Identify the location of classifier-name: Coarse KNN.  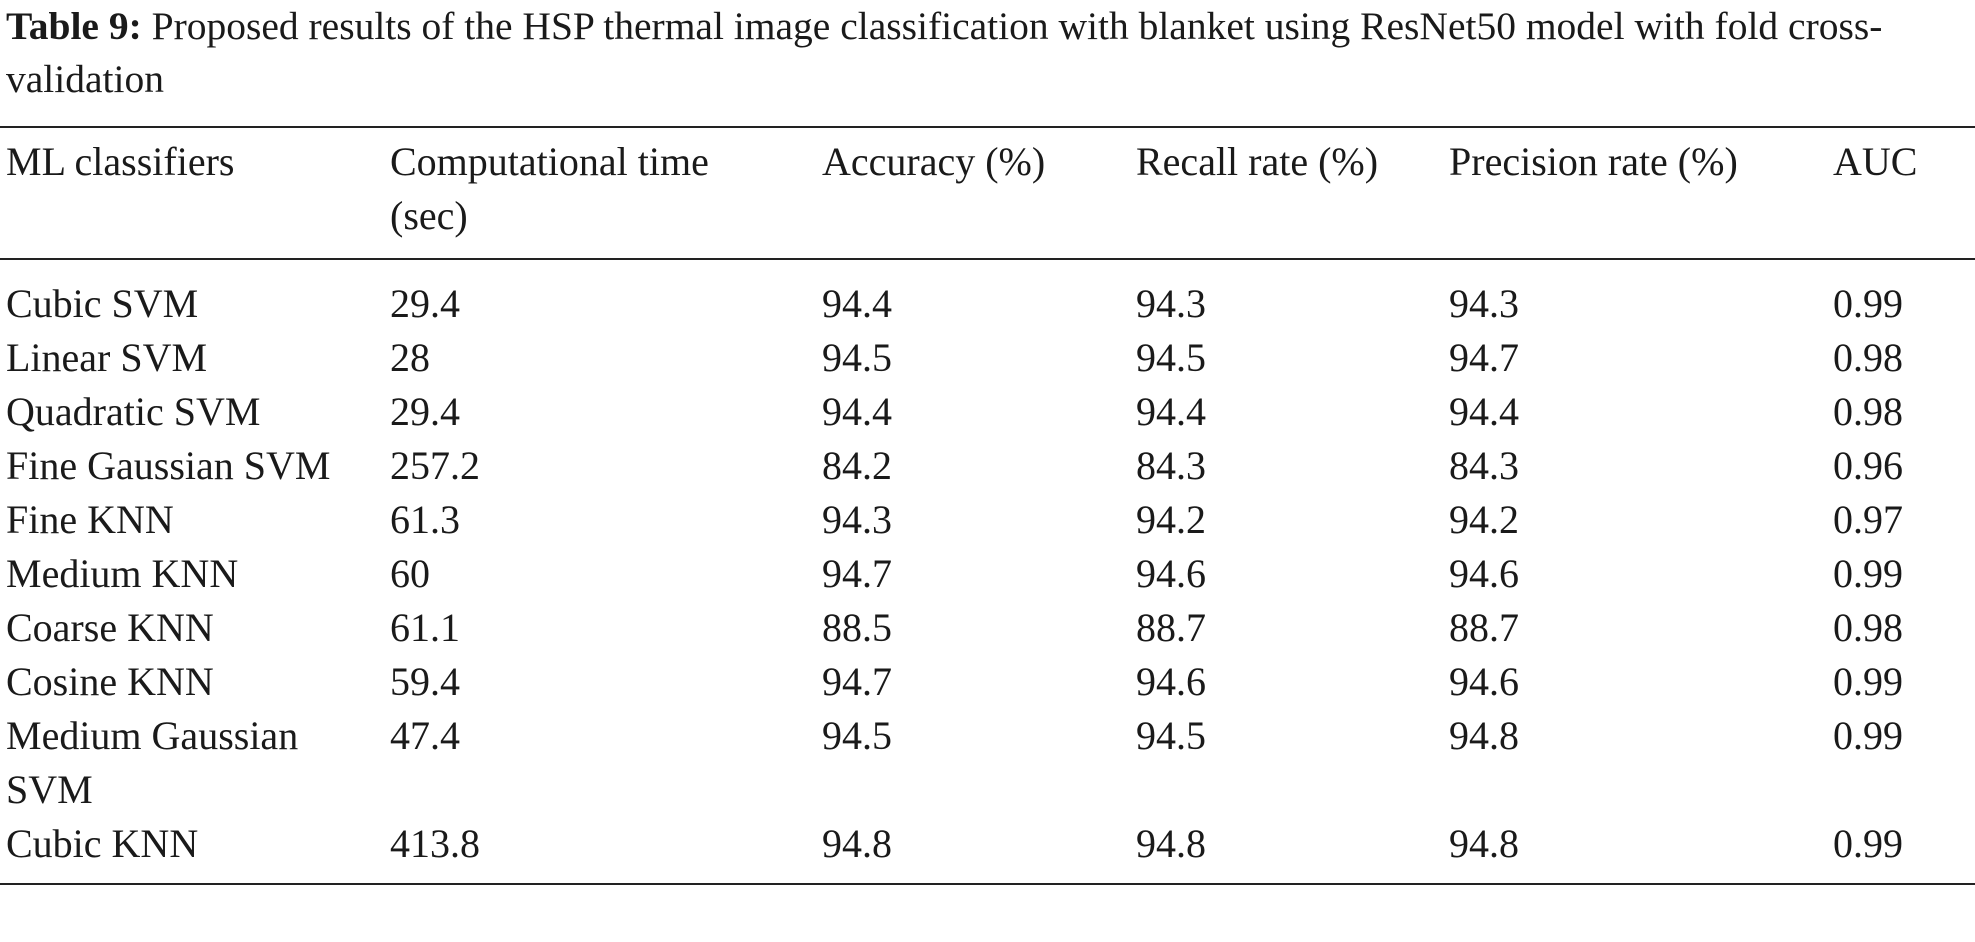
(110, 627).